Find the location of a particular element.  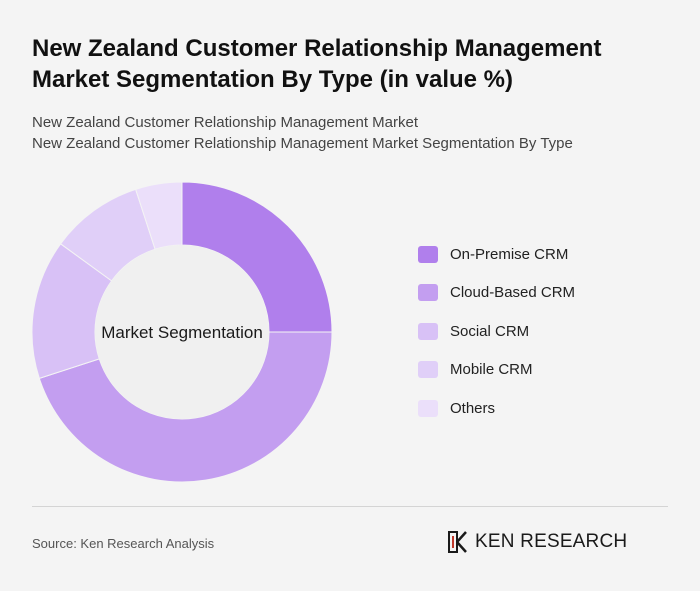

legend-label: Mobile CRM is located at coordinates (491, 369).